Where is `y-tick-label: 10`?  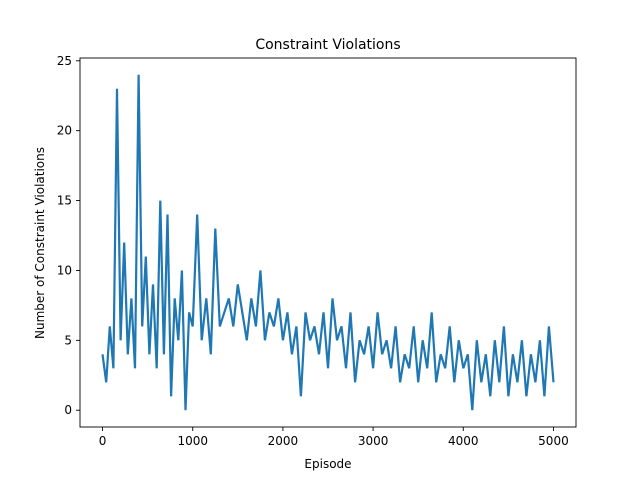
y-tick-label: 10 is located at coordinates (64, 270).